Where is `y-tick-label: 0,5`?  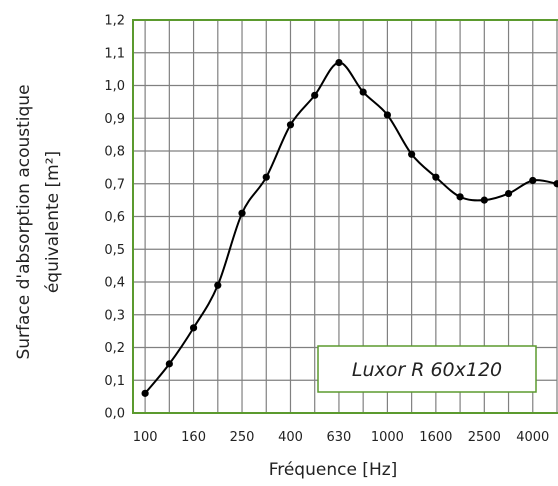
y-tick-label: 0,5 is located at coordinates (114, 250).